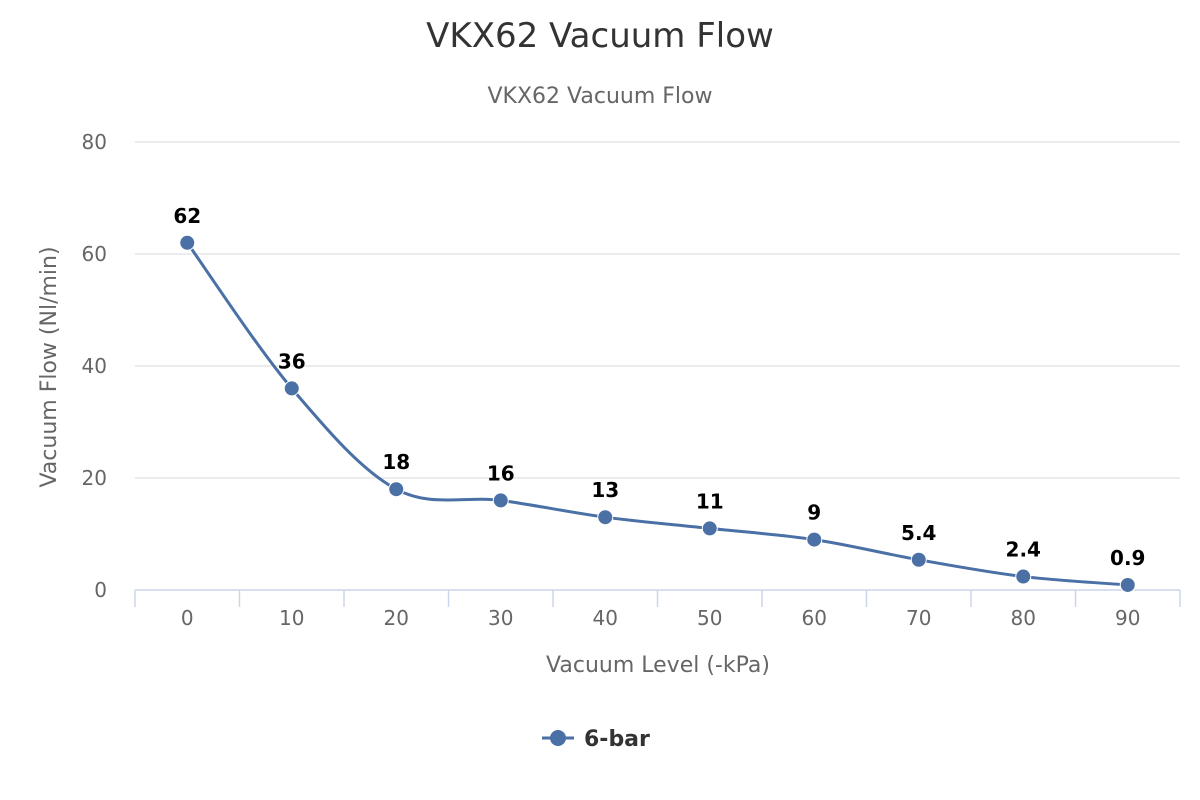  Describe the element at coordinates (814, 618) in the screenshot. I see `x-tick-label: 60` at that location.